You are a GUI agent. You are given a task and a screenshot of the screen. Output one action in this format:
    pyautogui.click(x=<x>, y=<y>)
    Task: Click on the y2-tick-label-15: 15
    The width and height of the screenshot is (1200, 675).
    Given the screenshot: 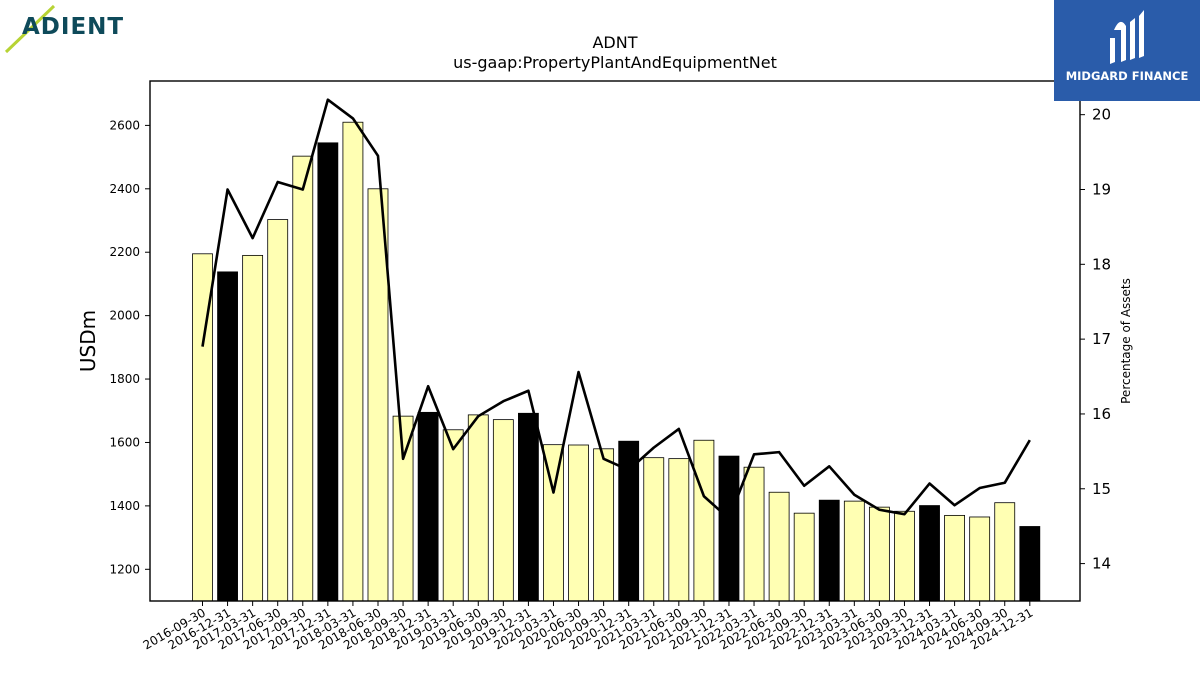 What is the action you would take?
    pyautogui.click(x=1101, y=489)
    